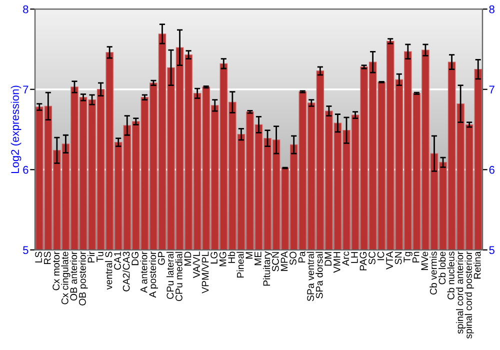  I want to click on x-tick-label: SN, so click(398, 258).